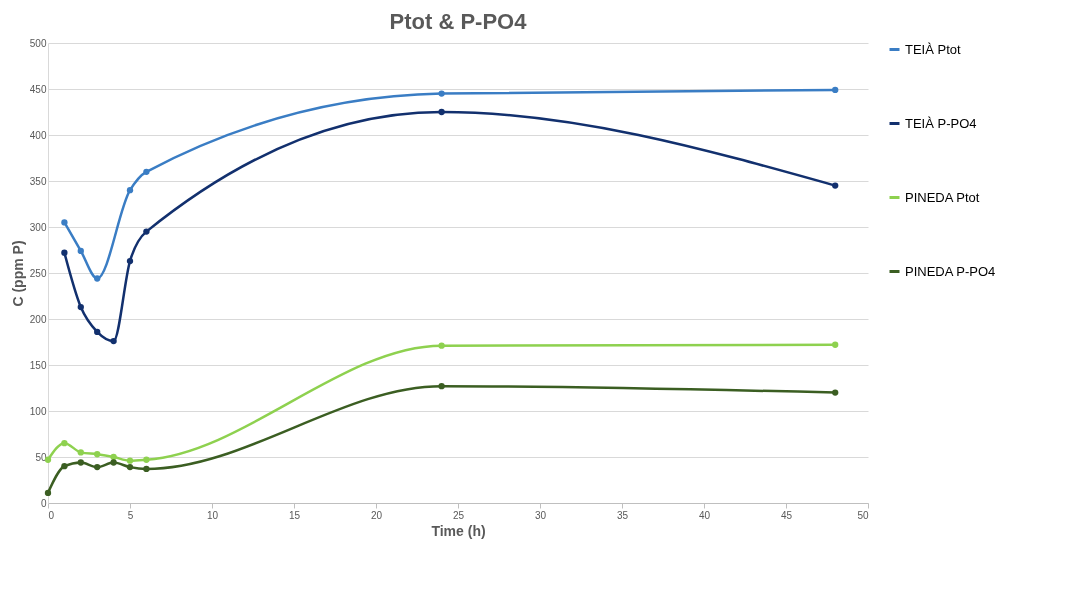 The width and height of the screenshot is (1078, 602). What do you see at coordinates (41, 457) in the screenshot?
I see `y-tick-label: 50` at bounding box center [41, 457].